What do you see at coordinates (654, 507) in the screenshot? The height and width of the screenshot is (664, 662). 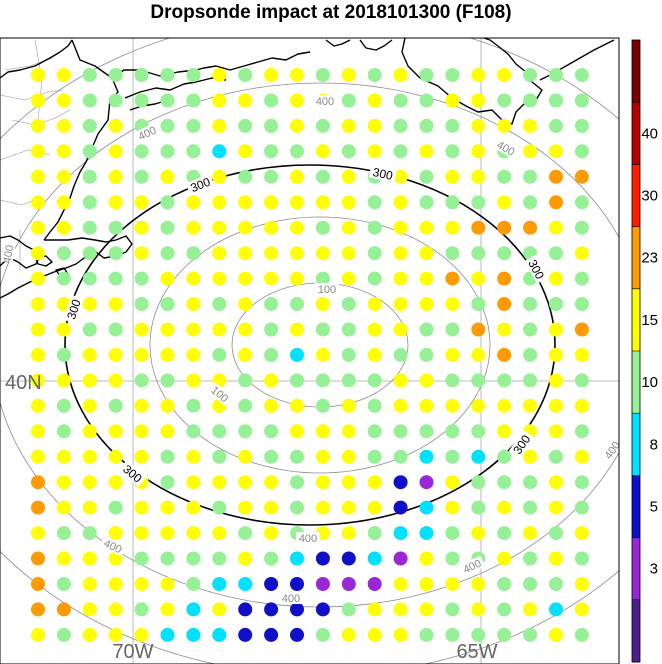 I see `colorbar-label: 5` at bounding box center [654, 507].